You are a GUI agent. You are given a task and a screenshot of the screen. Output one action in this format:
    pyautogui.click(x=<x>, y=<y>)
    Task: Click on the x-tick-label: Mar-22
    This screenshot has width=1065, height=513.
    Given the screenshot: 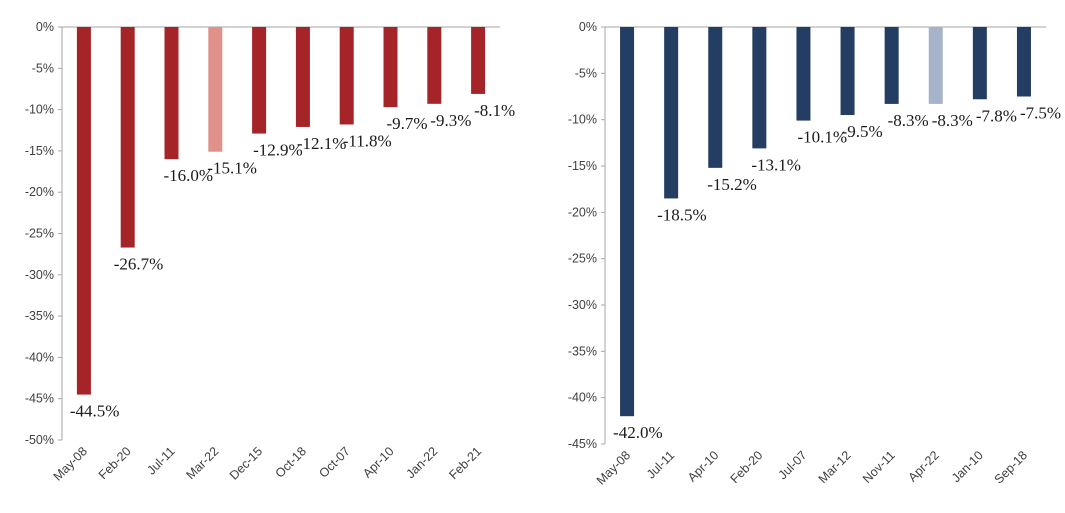 What is the action you would take?
    pyautogui.click(x=203, y=463)
    